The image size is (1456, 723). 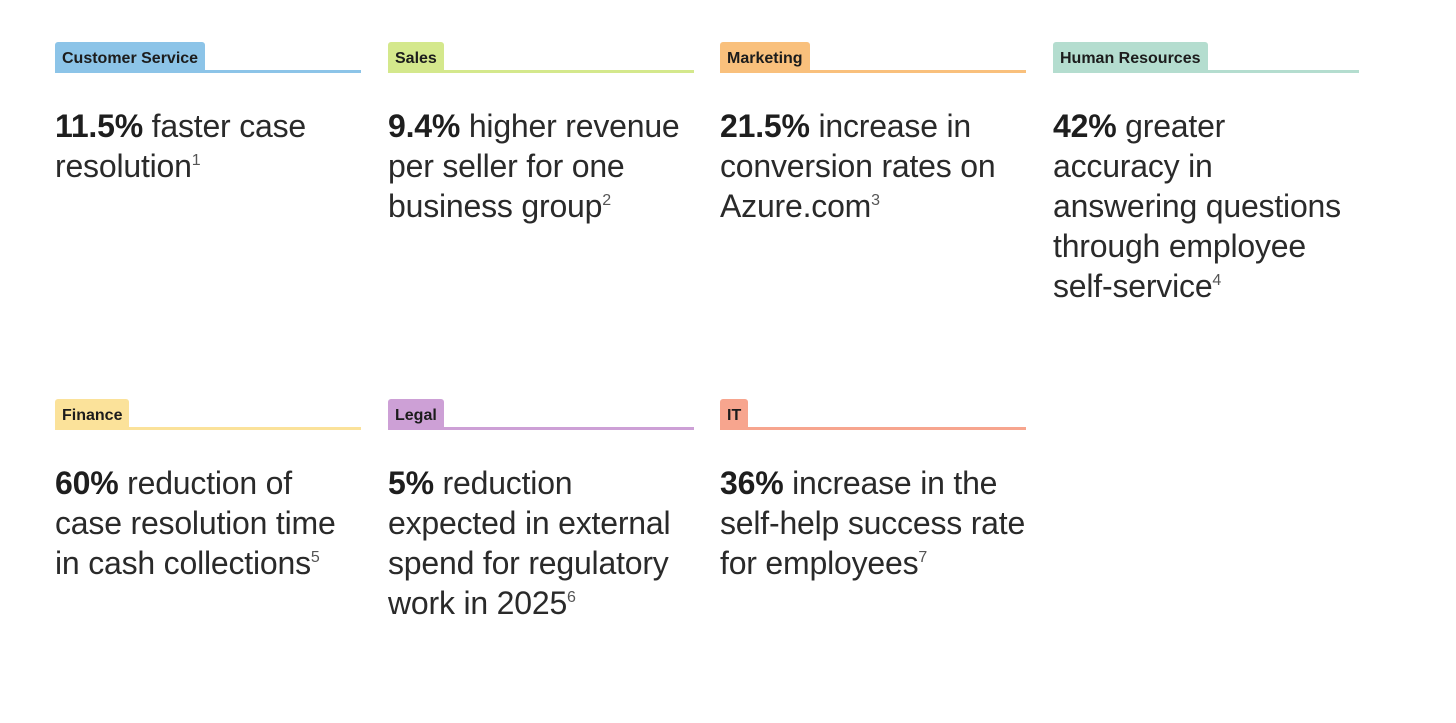 What do you see at coordinates (765, 57) in the screenshot?
I see `category-tag: Marketing` at bounding box center [765, 57].